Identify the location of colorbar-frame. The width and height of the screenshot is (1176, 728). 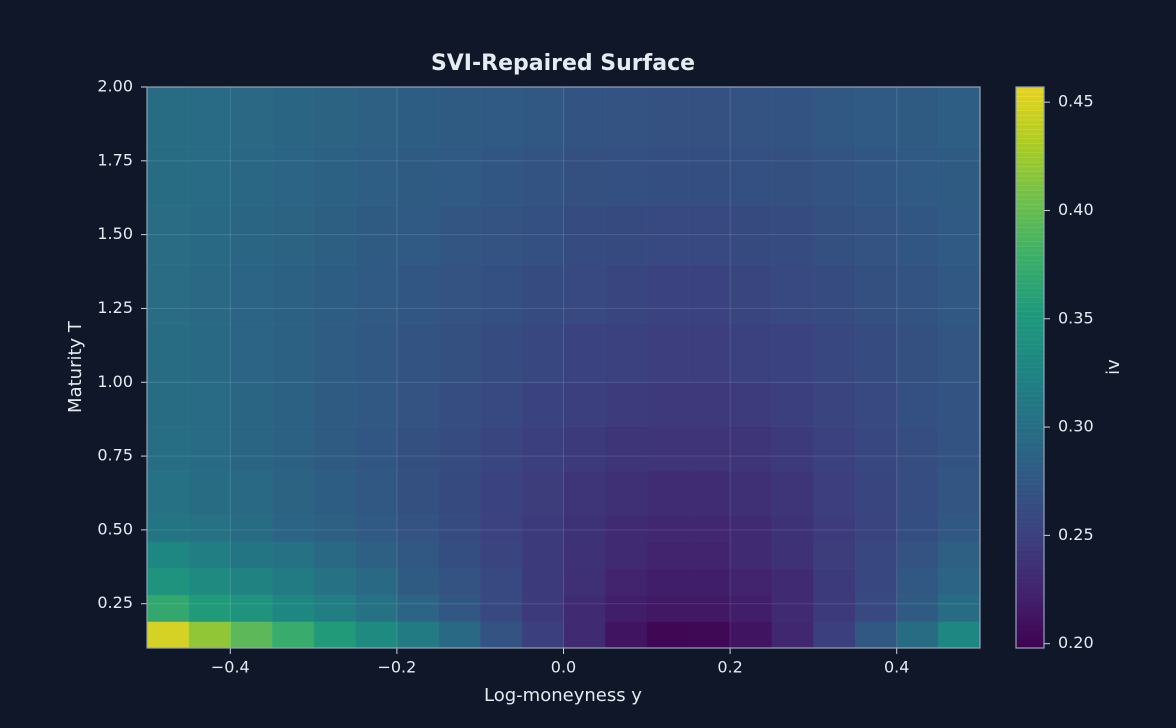
(1030, 367).